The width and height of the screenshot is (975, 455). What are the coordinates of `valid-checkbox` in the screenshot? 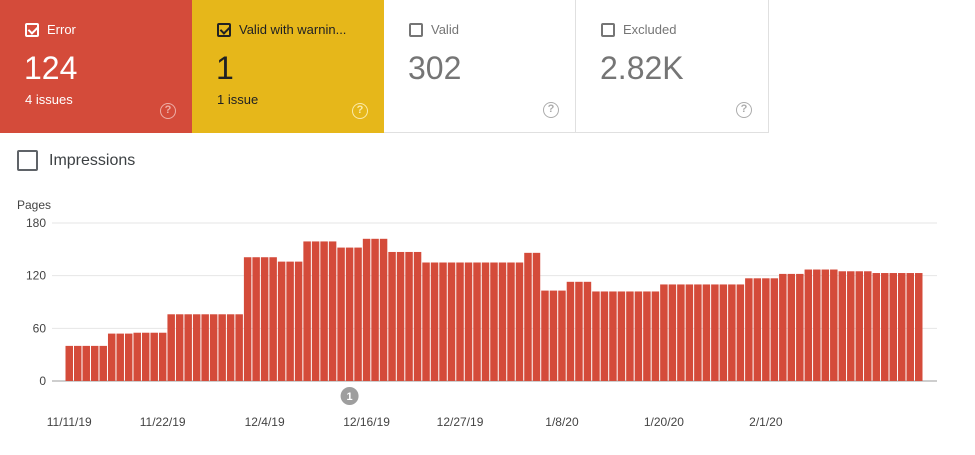 It's located at (416, 29).